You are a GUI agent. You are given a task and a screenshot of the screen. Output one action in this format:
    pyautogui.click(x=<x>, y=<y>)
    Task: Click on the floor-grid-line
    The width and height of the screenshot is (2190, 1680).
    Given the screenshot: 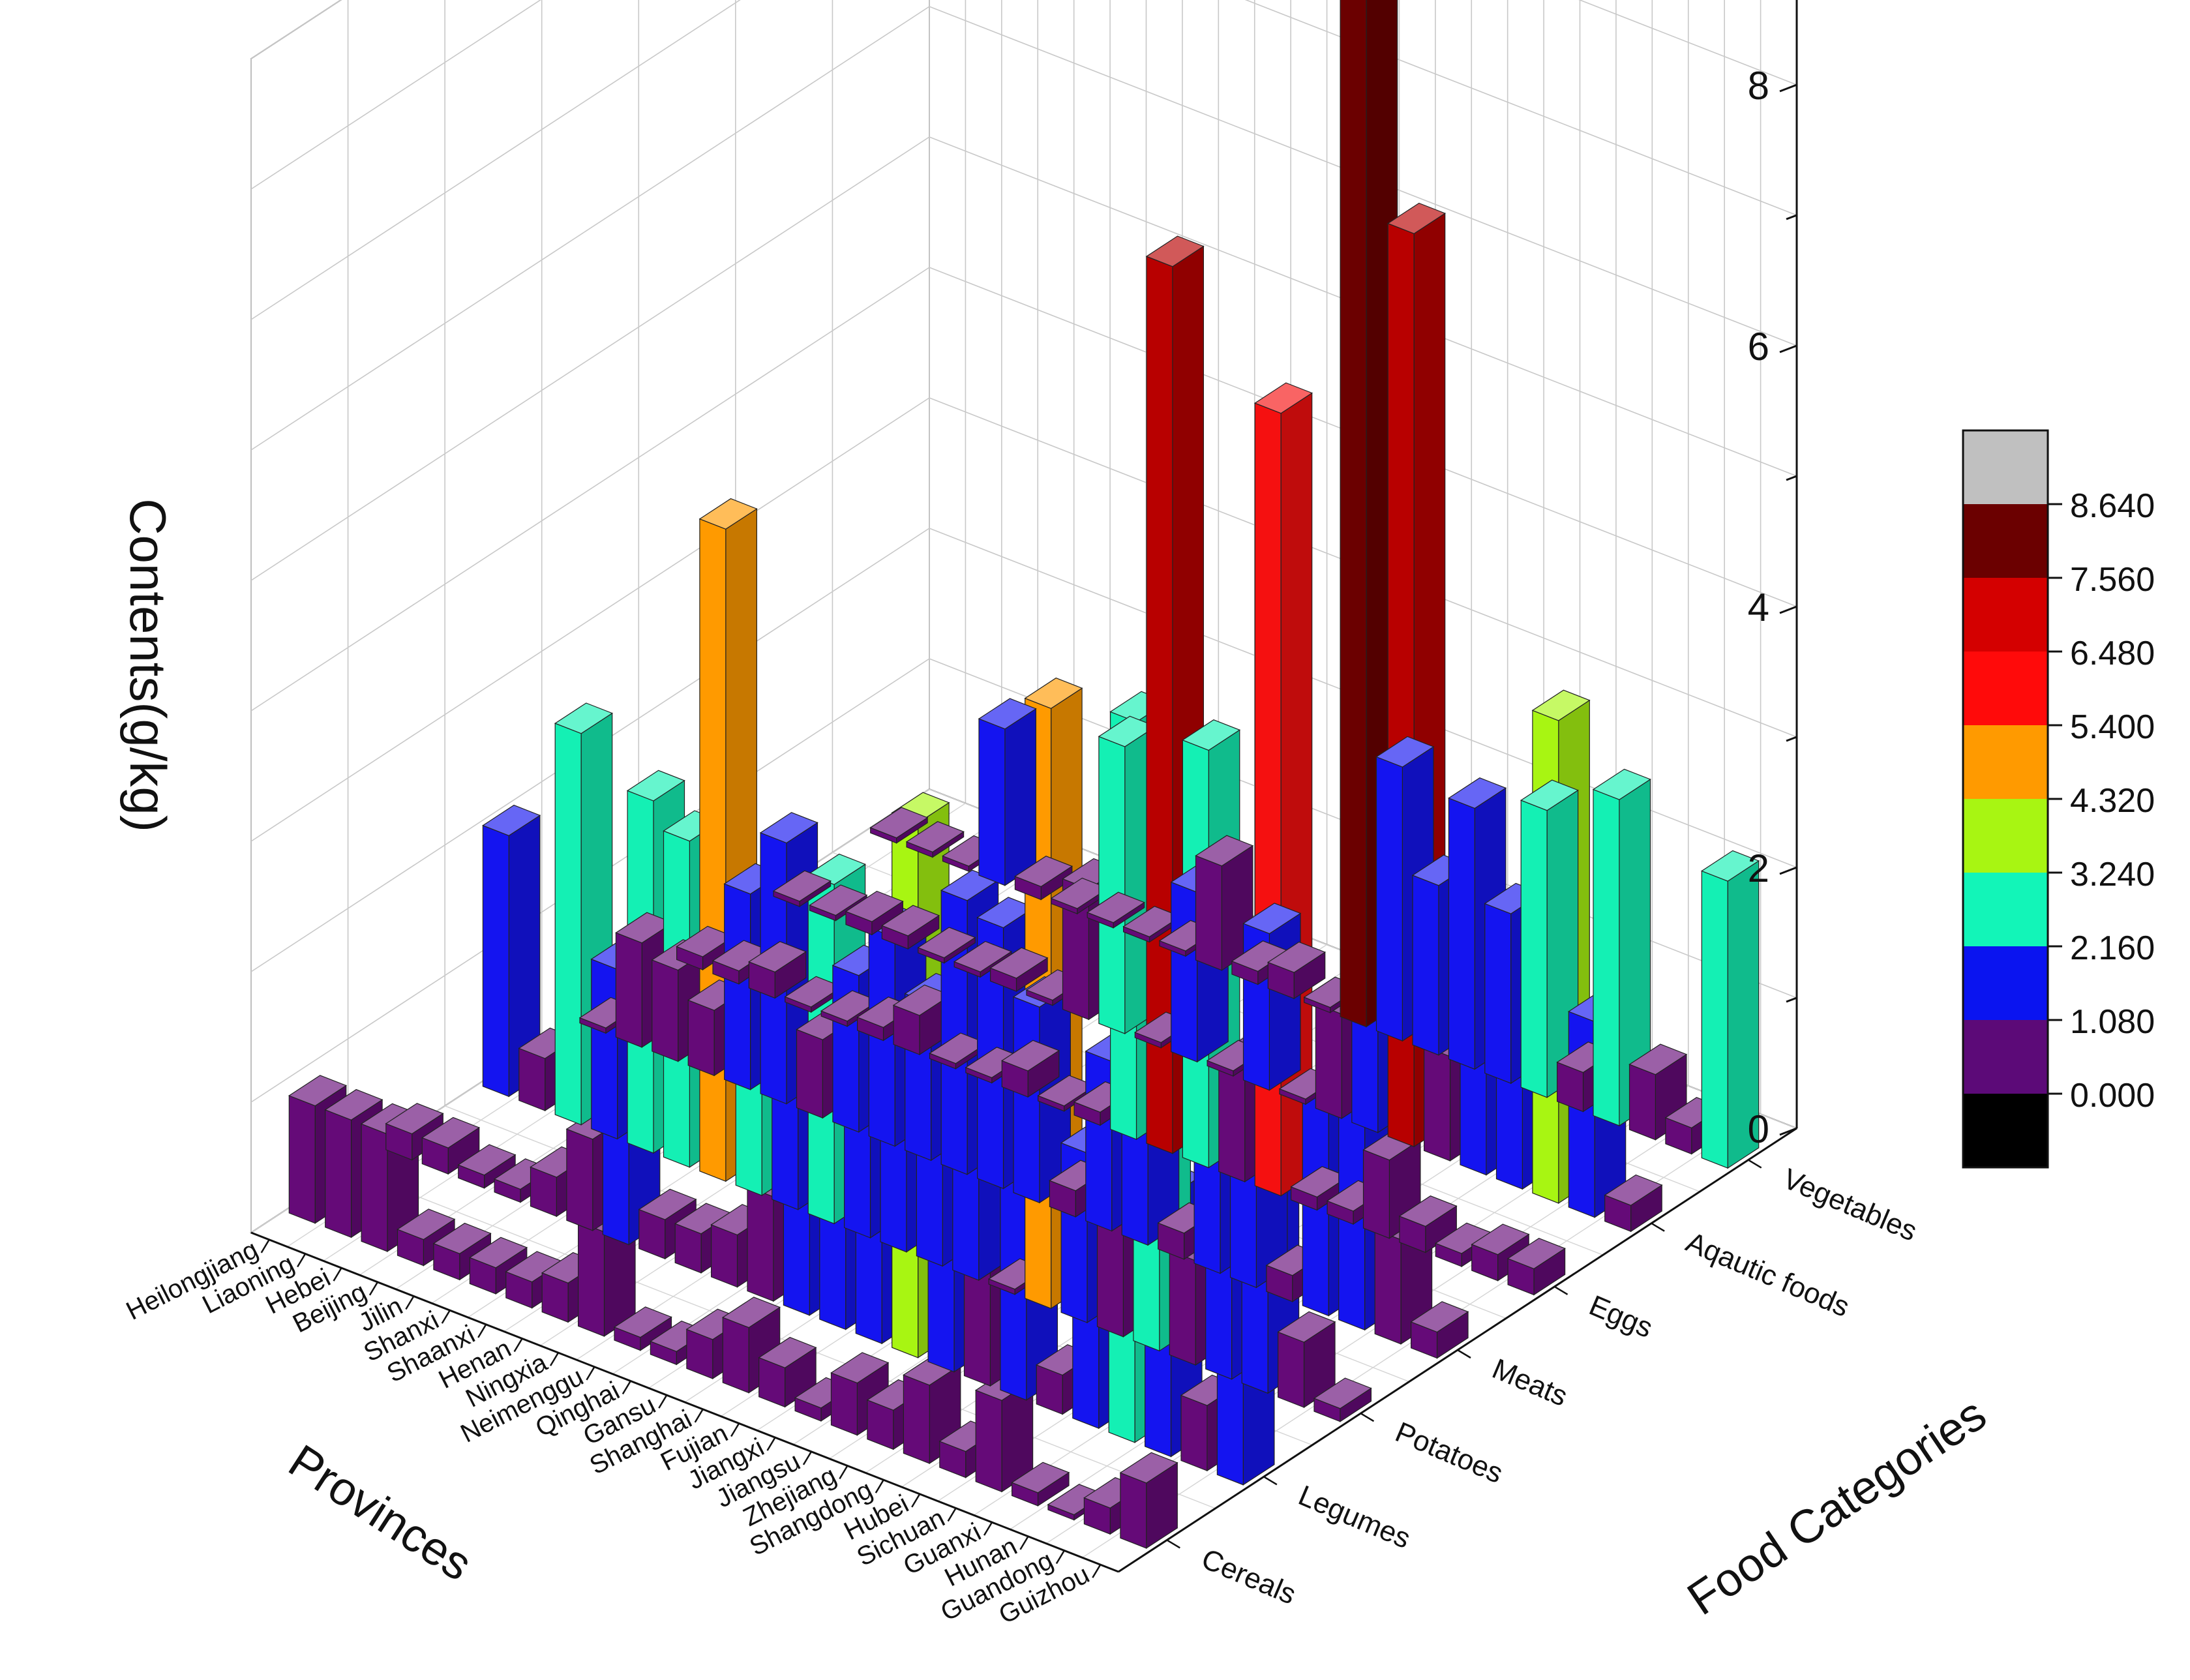 What is the action you would take?
    pyautogui.click(x=782, y=1339)
    